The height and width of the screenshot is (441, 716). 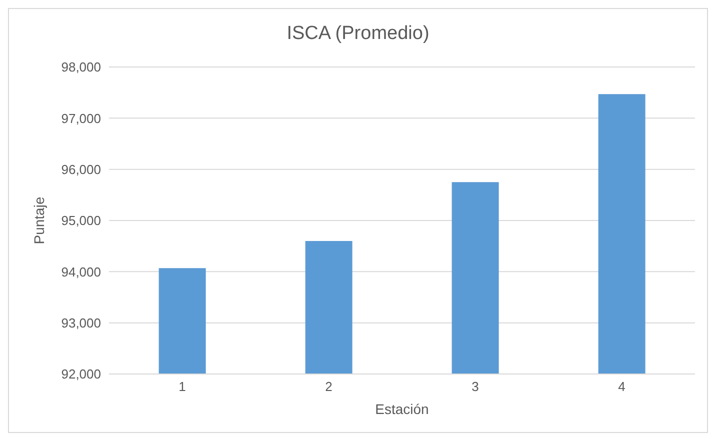 What do you see at coordinates (622, 386) in the screenshot?
I see `x-tick-label: 4` at bounding box center [622, 386].